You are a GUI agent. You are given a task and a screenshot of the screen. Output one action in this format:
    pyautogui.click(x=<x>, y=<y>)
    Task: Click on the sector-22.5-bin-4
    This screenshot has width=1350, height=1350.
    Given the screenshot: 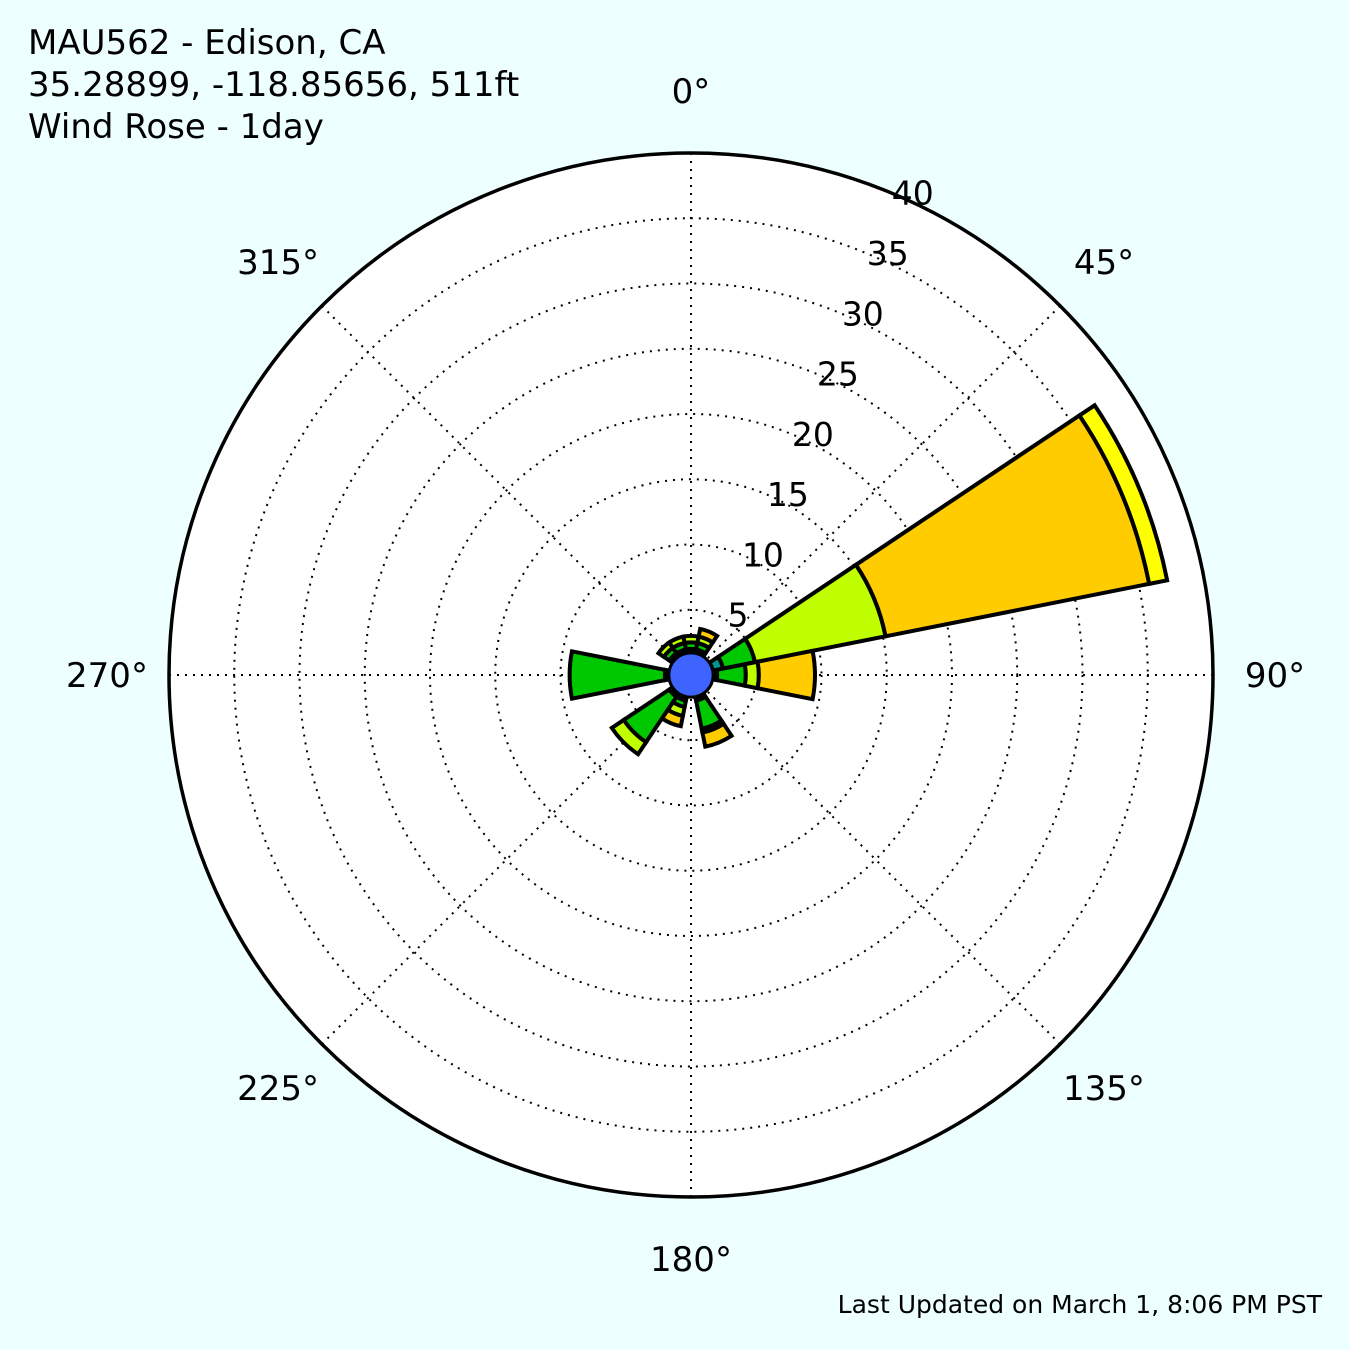 What is the action you would take?
    pyautogui.click(x=708, y=636)
    